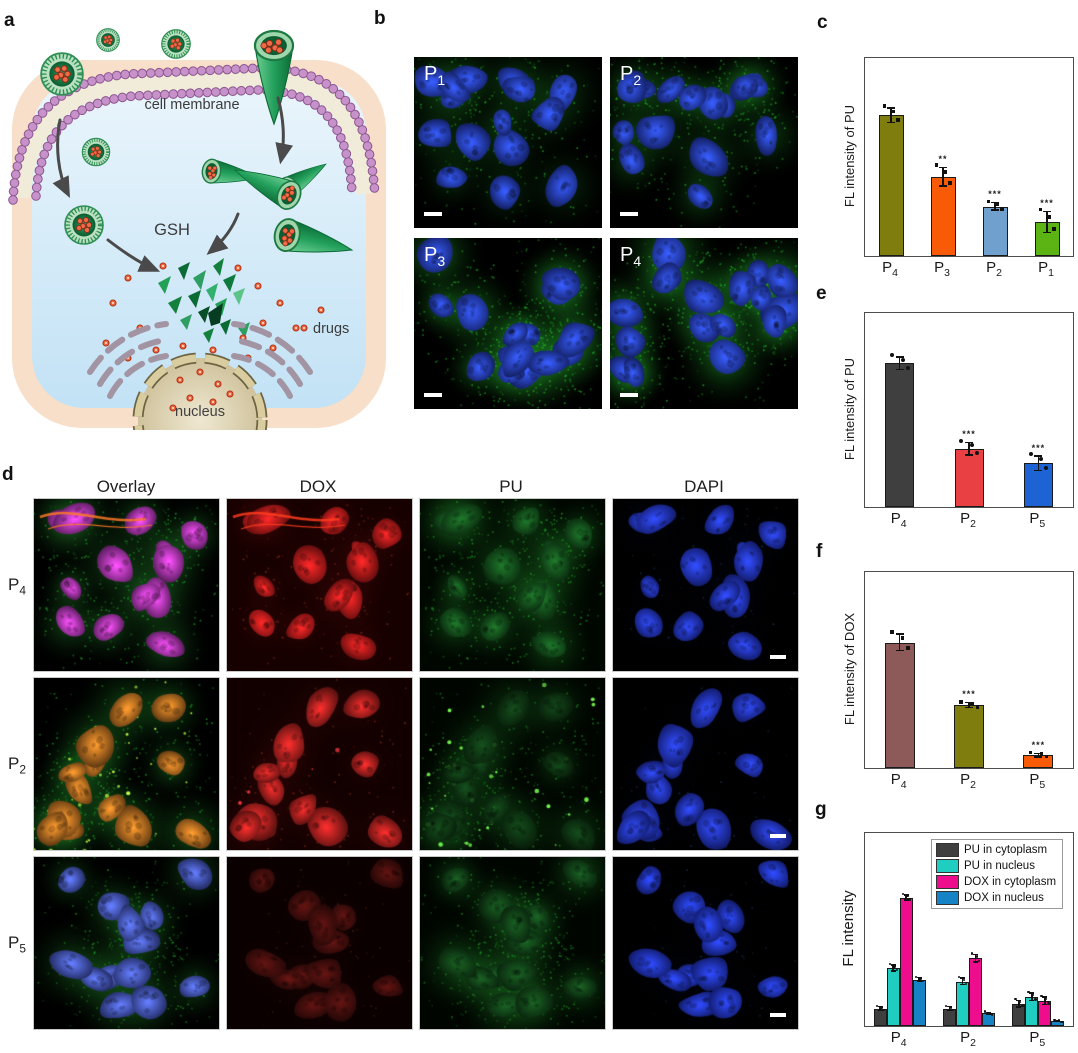 Image resolution: width=1078 pixels, height=1053 pixels. Describe the element at coordinates (819, 551) in the screenshot. I see `panel-label-f: f` at that location.